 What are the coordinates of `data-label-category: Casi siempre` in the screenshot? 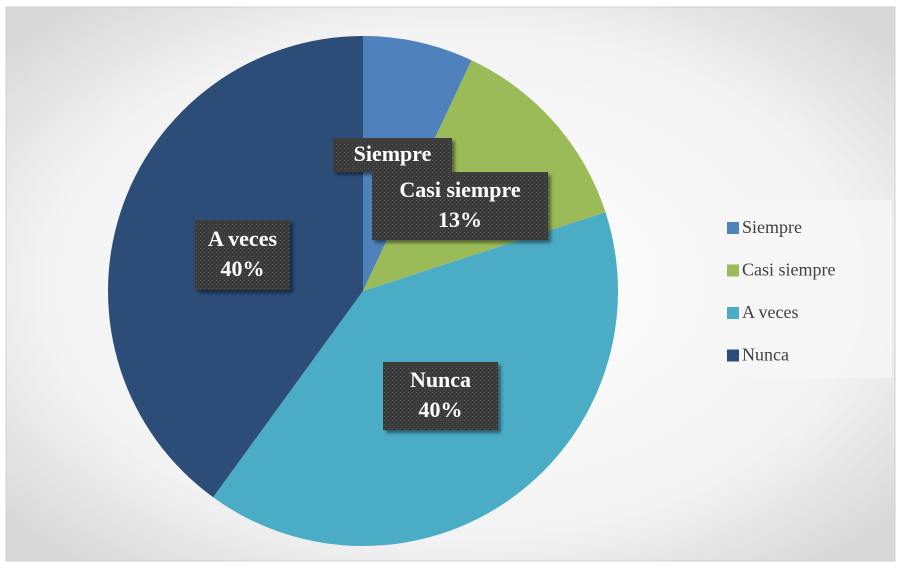 It's located at (459, 189).